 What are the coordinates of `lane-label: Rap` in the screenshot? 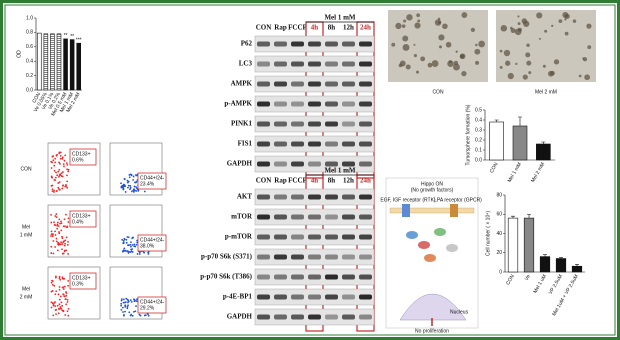 It's located at (280, 28).